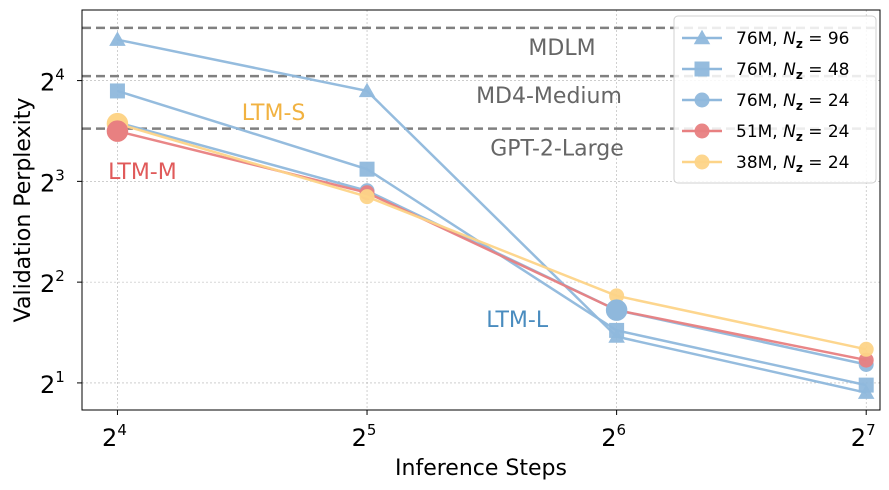 The image size is (889, 490). Describe the element at coordinates (517, 320) in the screenshot. I see `ltm-annotation: LTM-L` at that location.